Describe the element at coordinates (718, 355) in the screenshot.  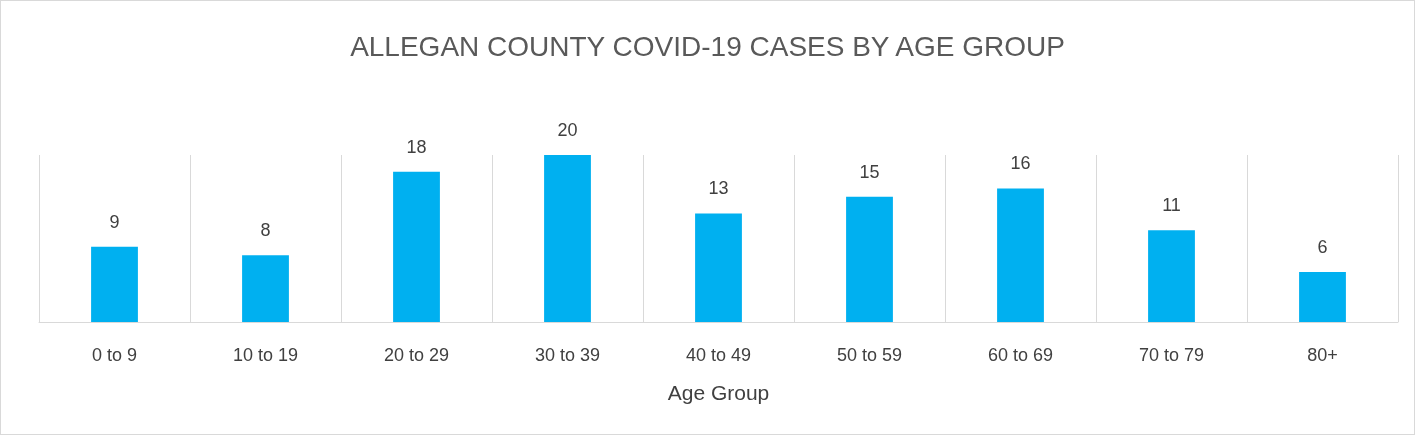
I see `x-tick-label: 40 to 49` at that location.